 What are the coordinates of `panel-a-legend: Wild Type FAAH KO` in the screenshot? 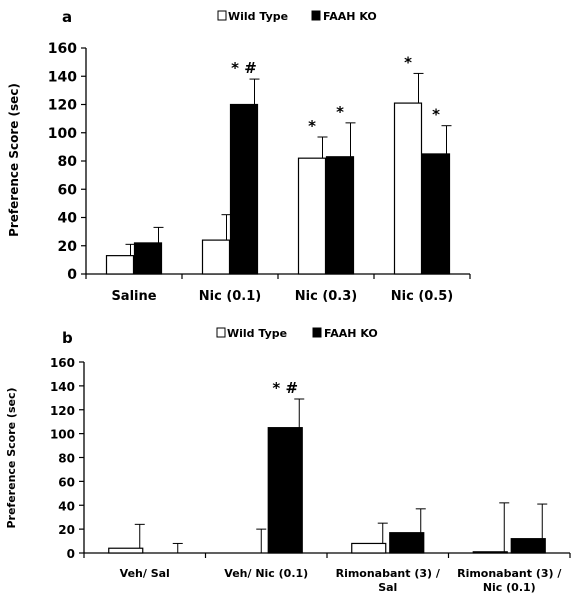 It's located at (297, 16).